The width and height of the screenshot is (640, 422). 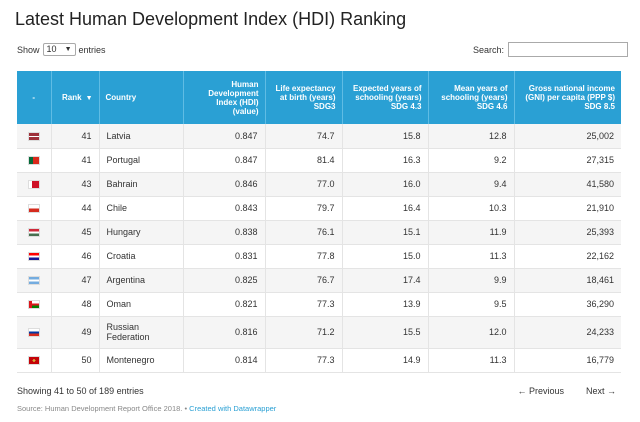 I want to click on mean-cell: 9.9, so click(x=471, y=280).